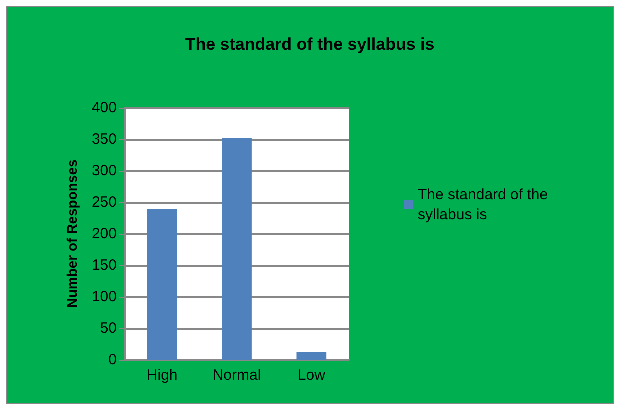 This screenshot has height=410, width=621. Describe the element at coordinates (104, 139) in the screenshot. I see `y-tick-label: 350` at that location.